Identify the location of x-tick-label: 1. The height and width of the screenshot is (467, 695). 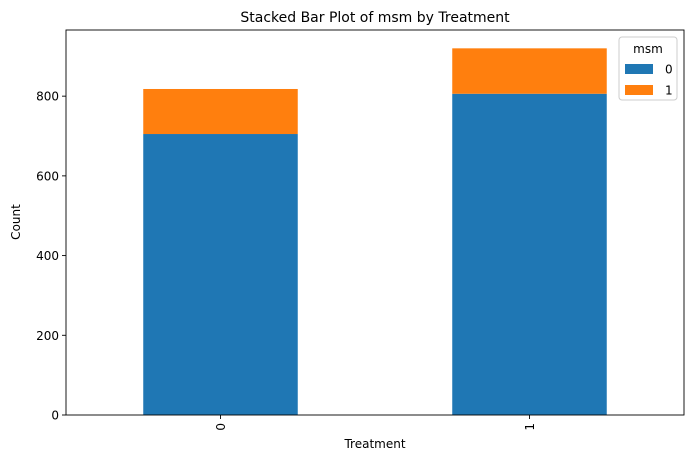
(530, 427).